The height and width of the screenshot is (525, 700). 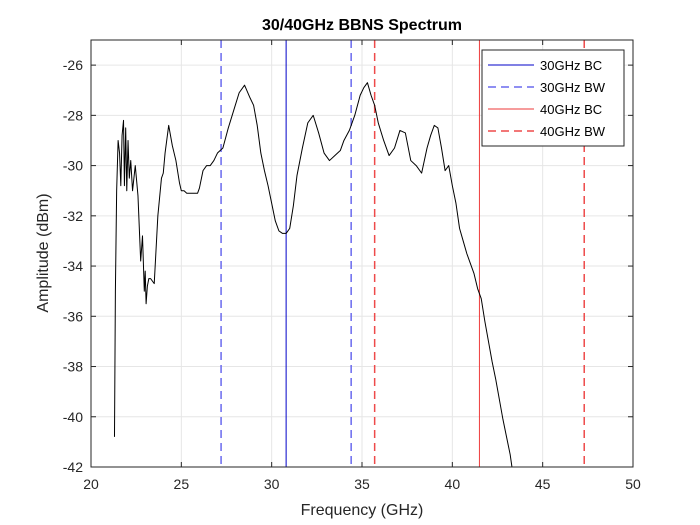 I want to click on y-tick-label: -32, so click(x=73, y=216).